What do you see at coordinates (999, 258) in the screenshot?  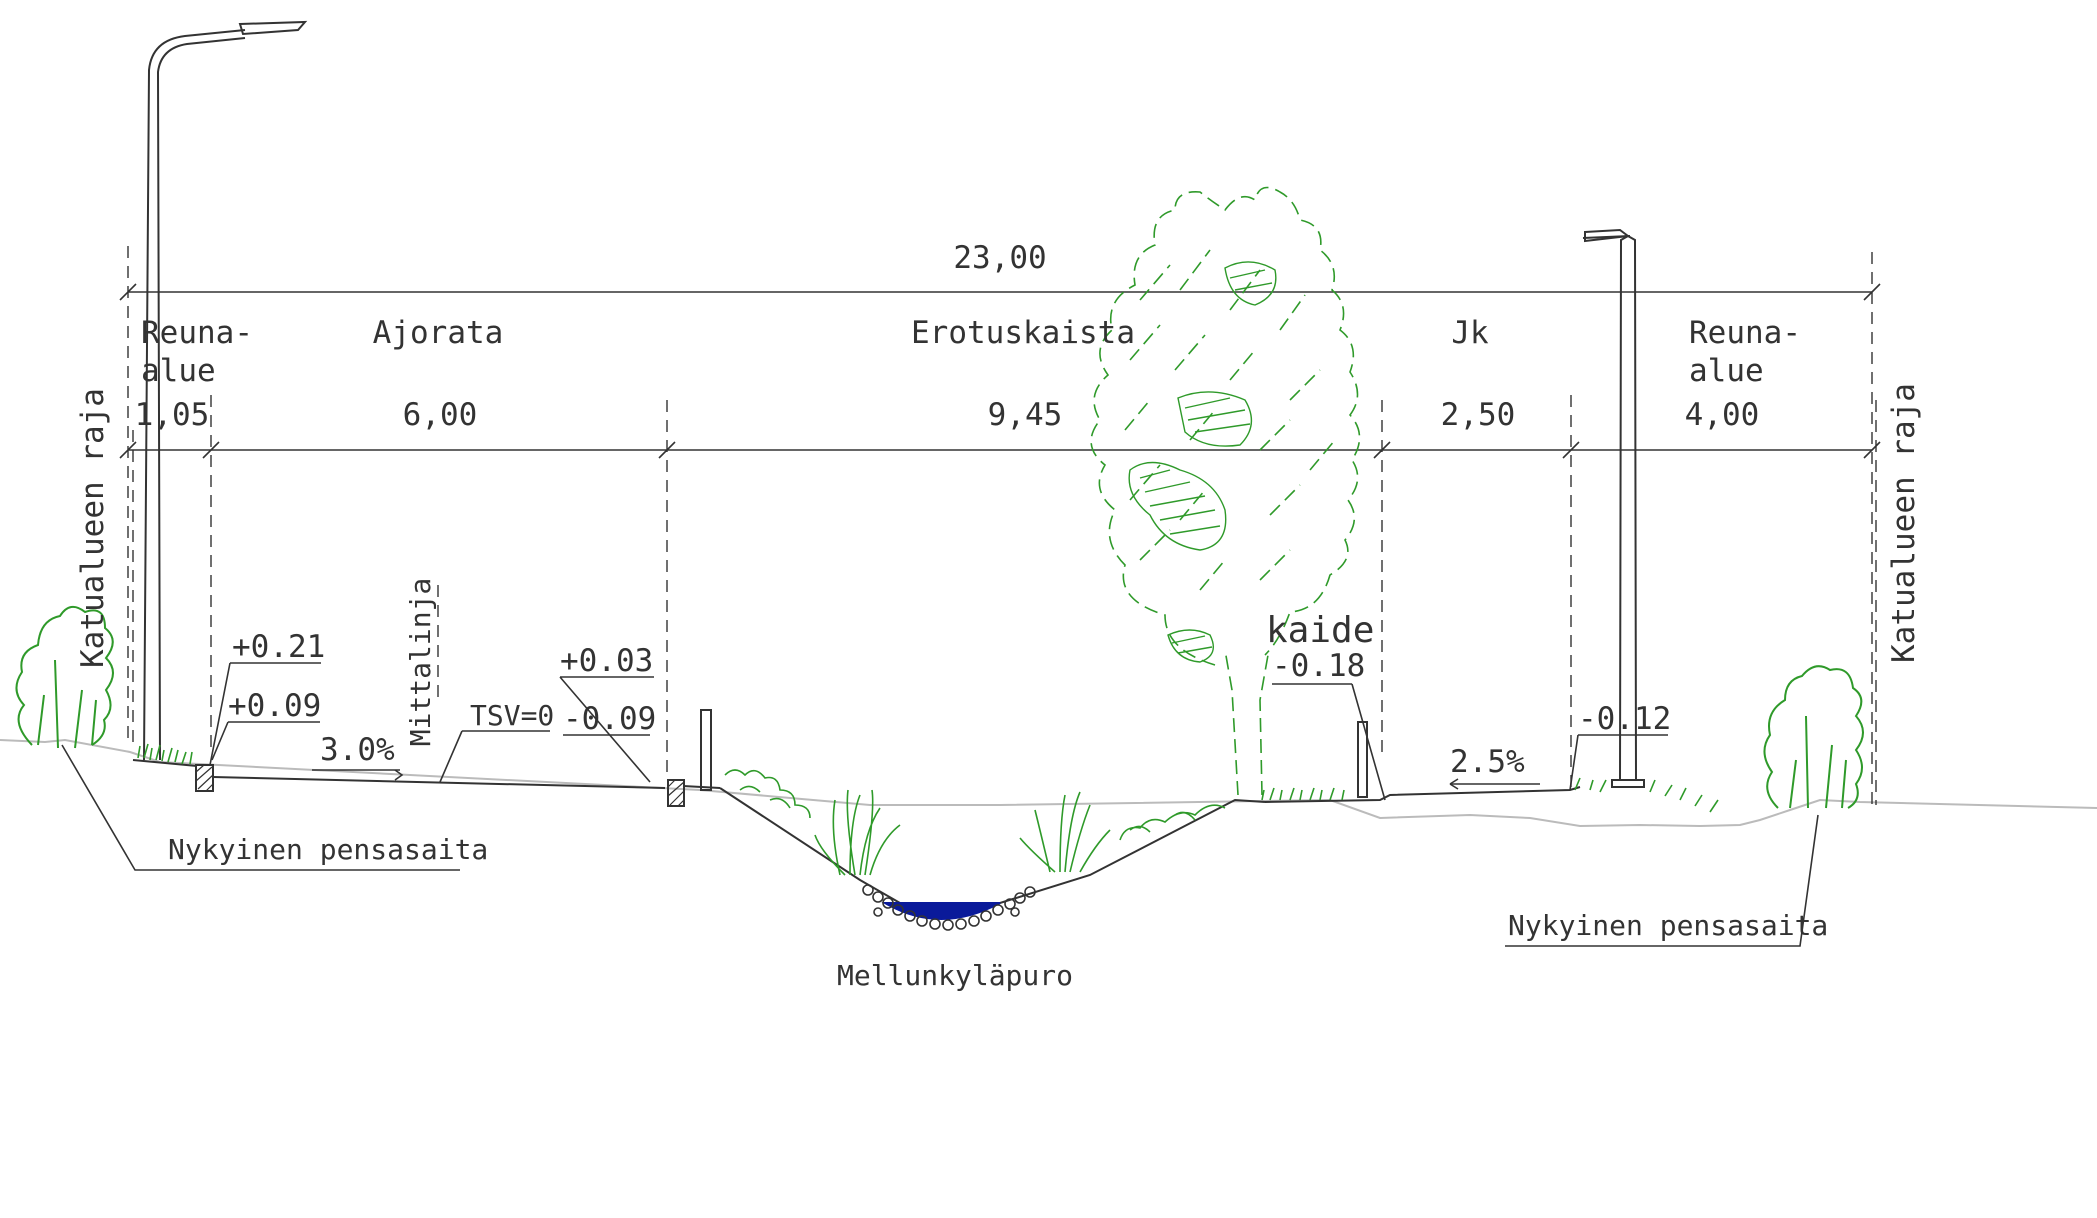 I see `dimension-total-label: 23,00` at bounding box center [999, 258].